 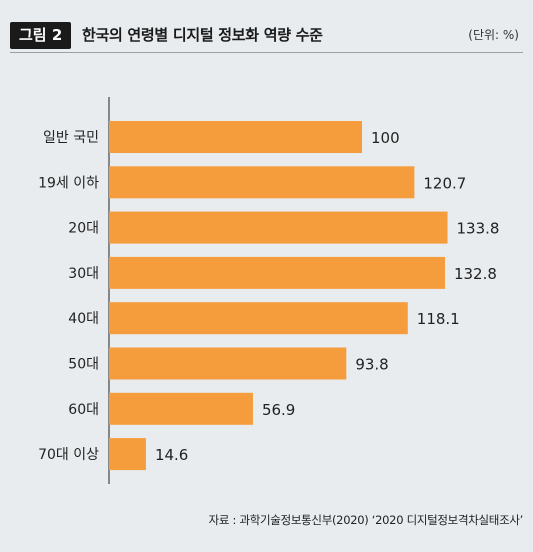 I want to click on value-label: 132.8, so click(x=475, y=274).